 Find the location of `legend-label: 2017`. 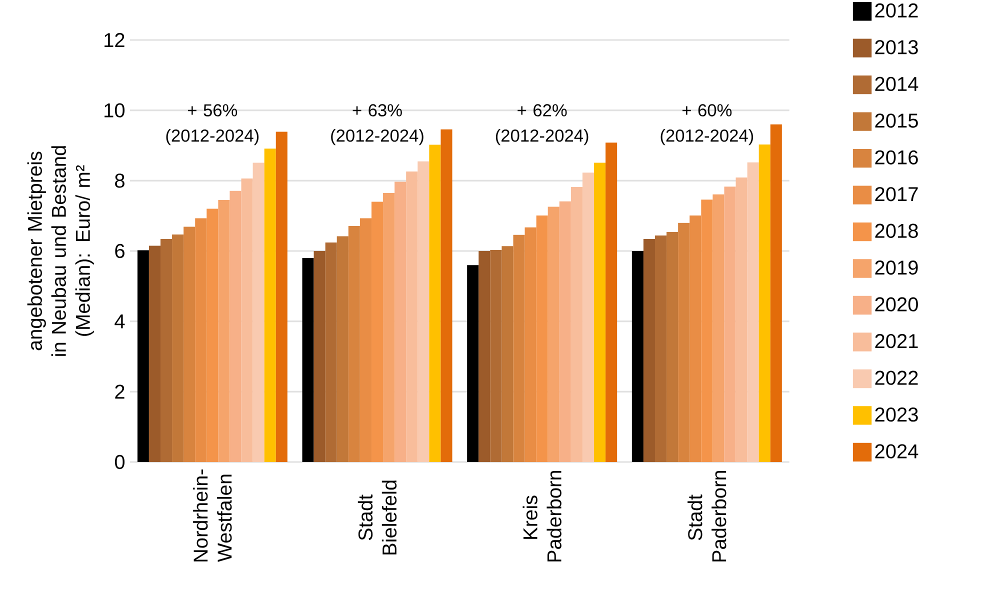

legend-label: 2017 is located at coordinates (896, 194).